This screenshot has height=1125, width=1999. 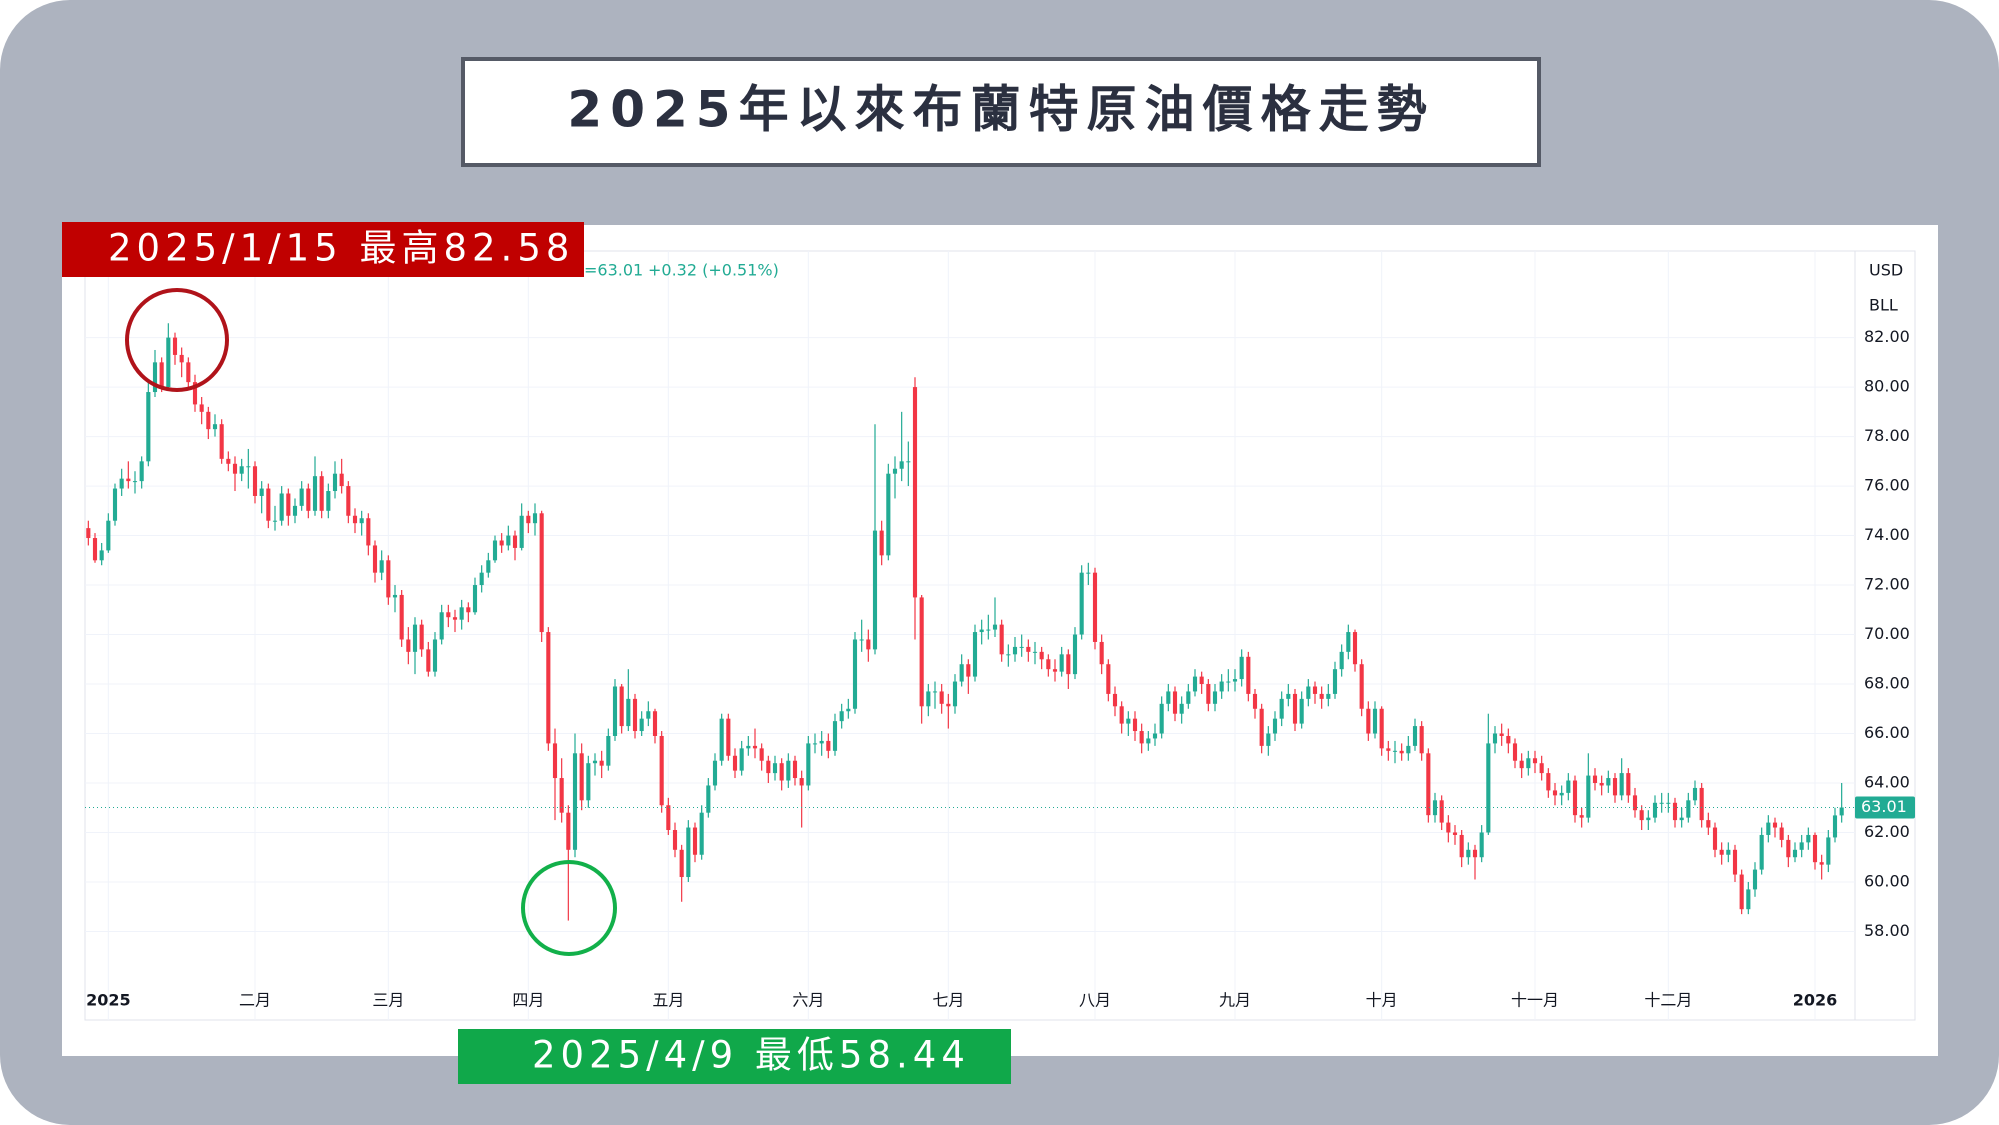 What do you see at coordinates (255, 1000) in the screenshot?
I see `x-tick-label: 二月` at bounding box center [255, 1000].